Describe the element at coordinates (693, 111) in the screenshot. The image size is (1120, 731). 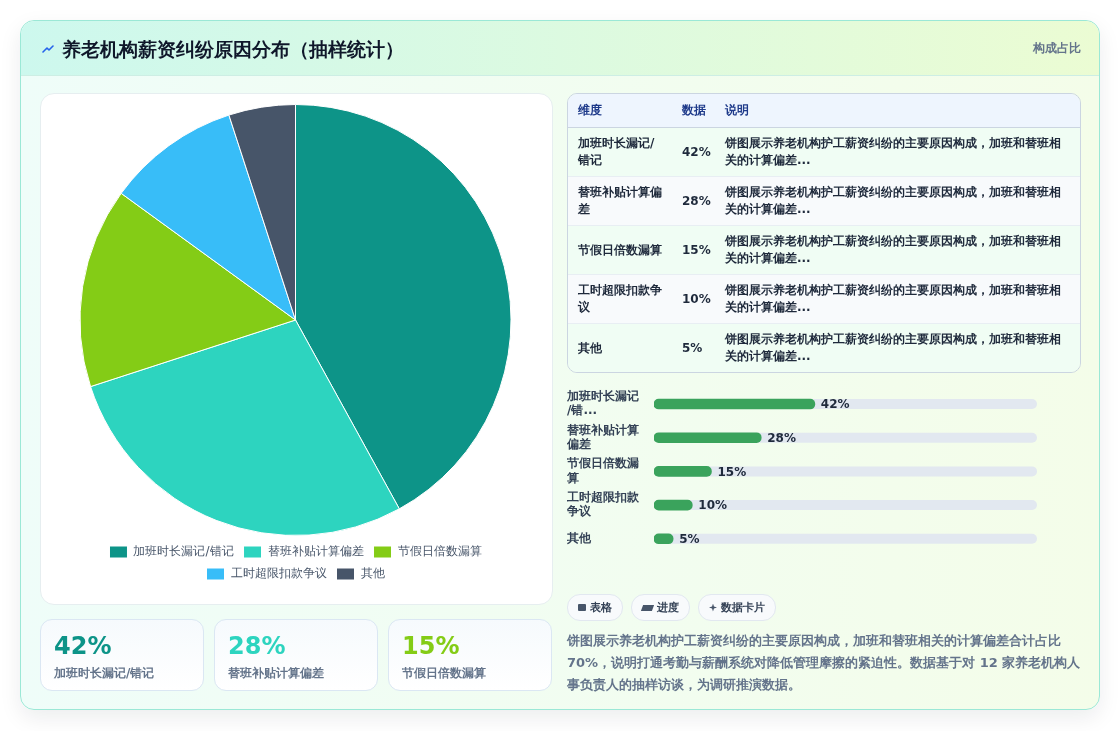
I see `text: 数据` at that location.